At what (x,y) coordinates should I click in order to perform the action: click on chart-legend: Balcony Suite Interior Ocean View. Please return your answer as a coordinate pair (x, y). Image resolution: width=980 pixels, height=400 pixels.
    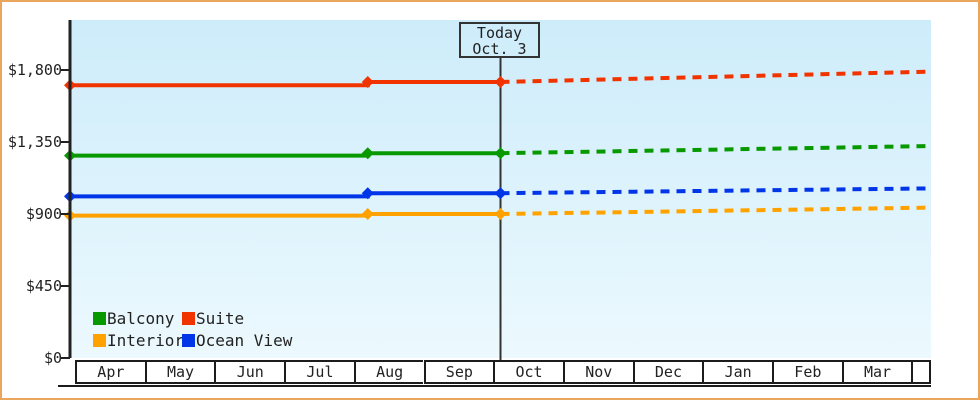
    Looking at the image, I should click on (193, 331).